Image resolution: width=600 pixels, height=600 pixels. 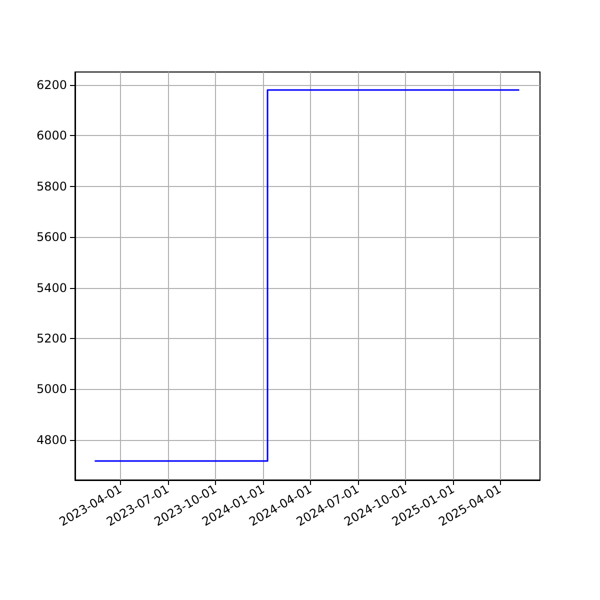 I want to click on y-tick-label: 6000, so click(x=51, y=135).